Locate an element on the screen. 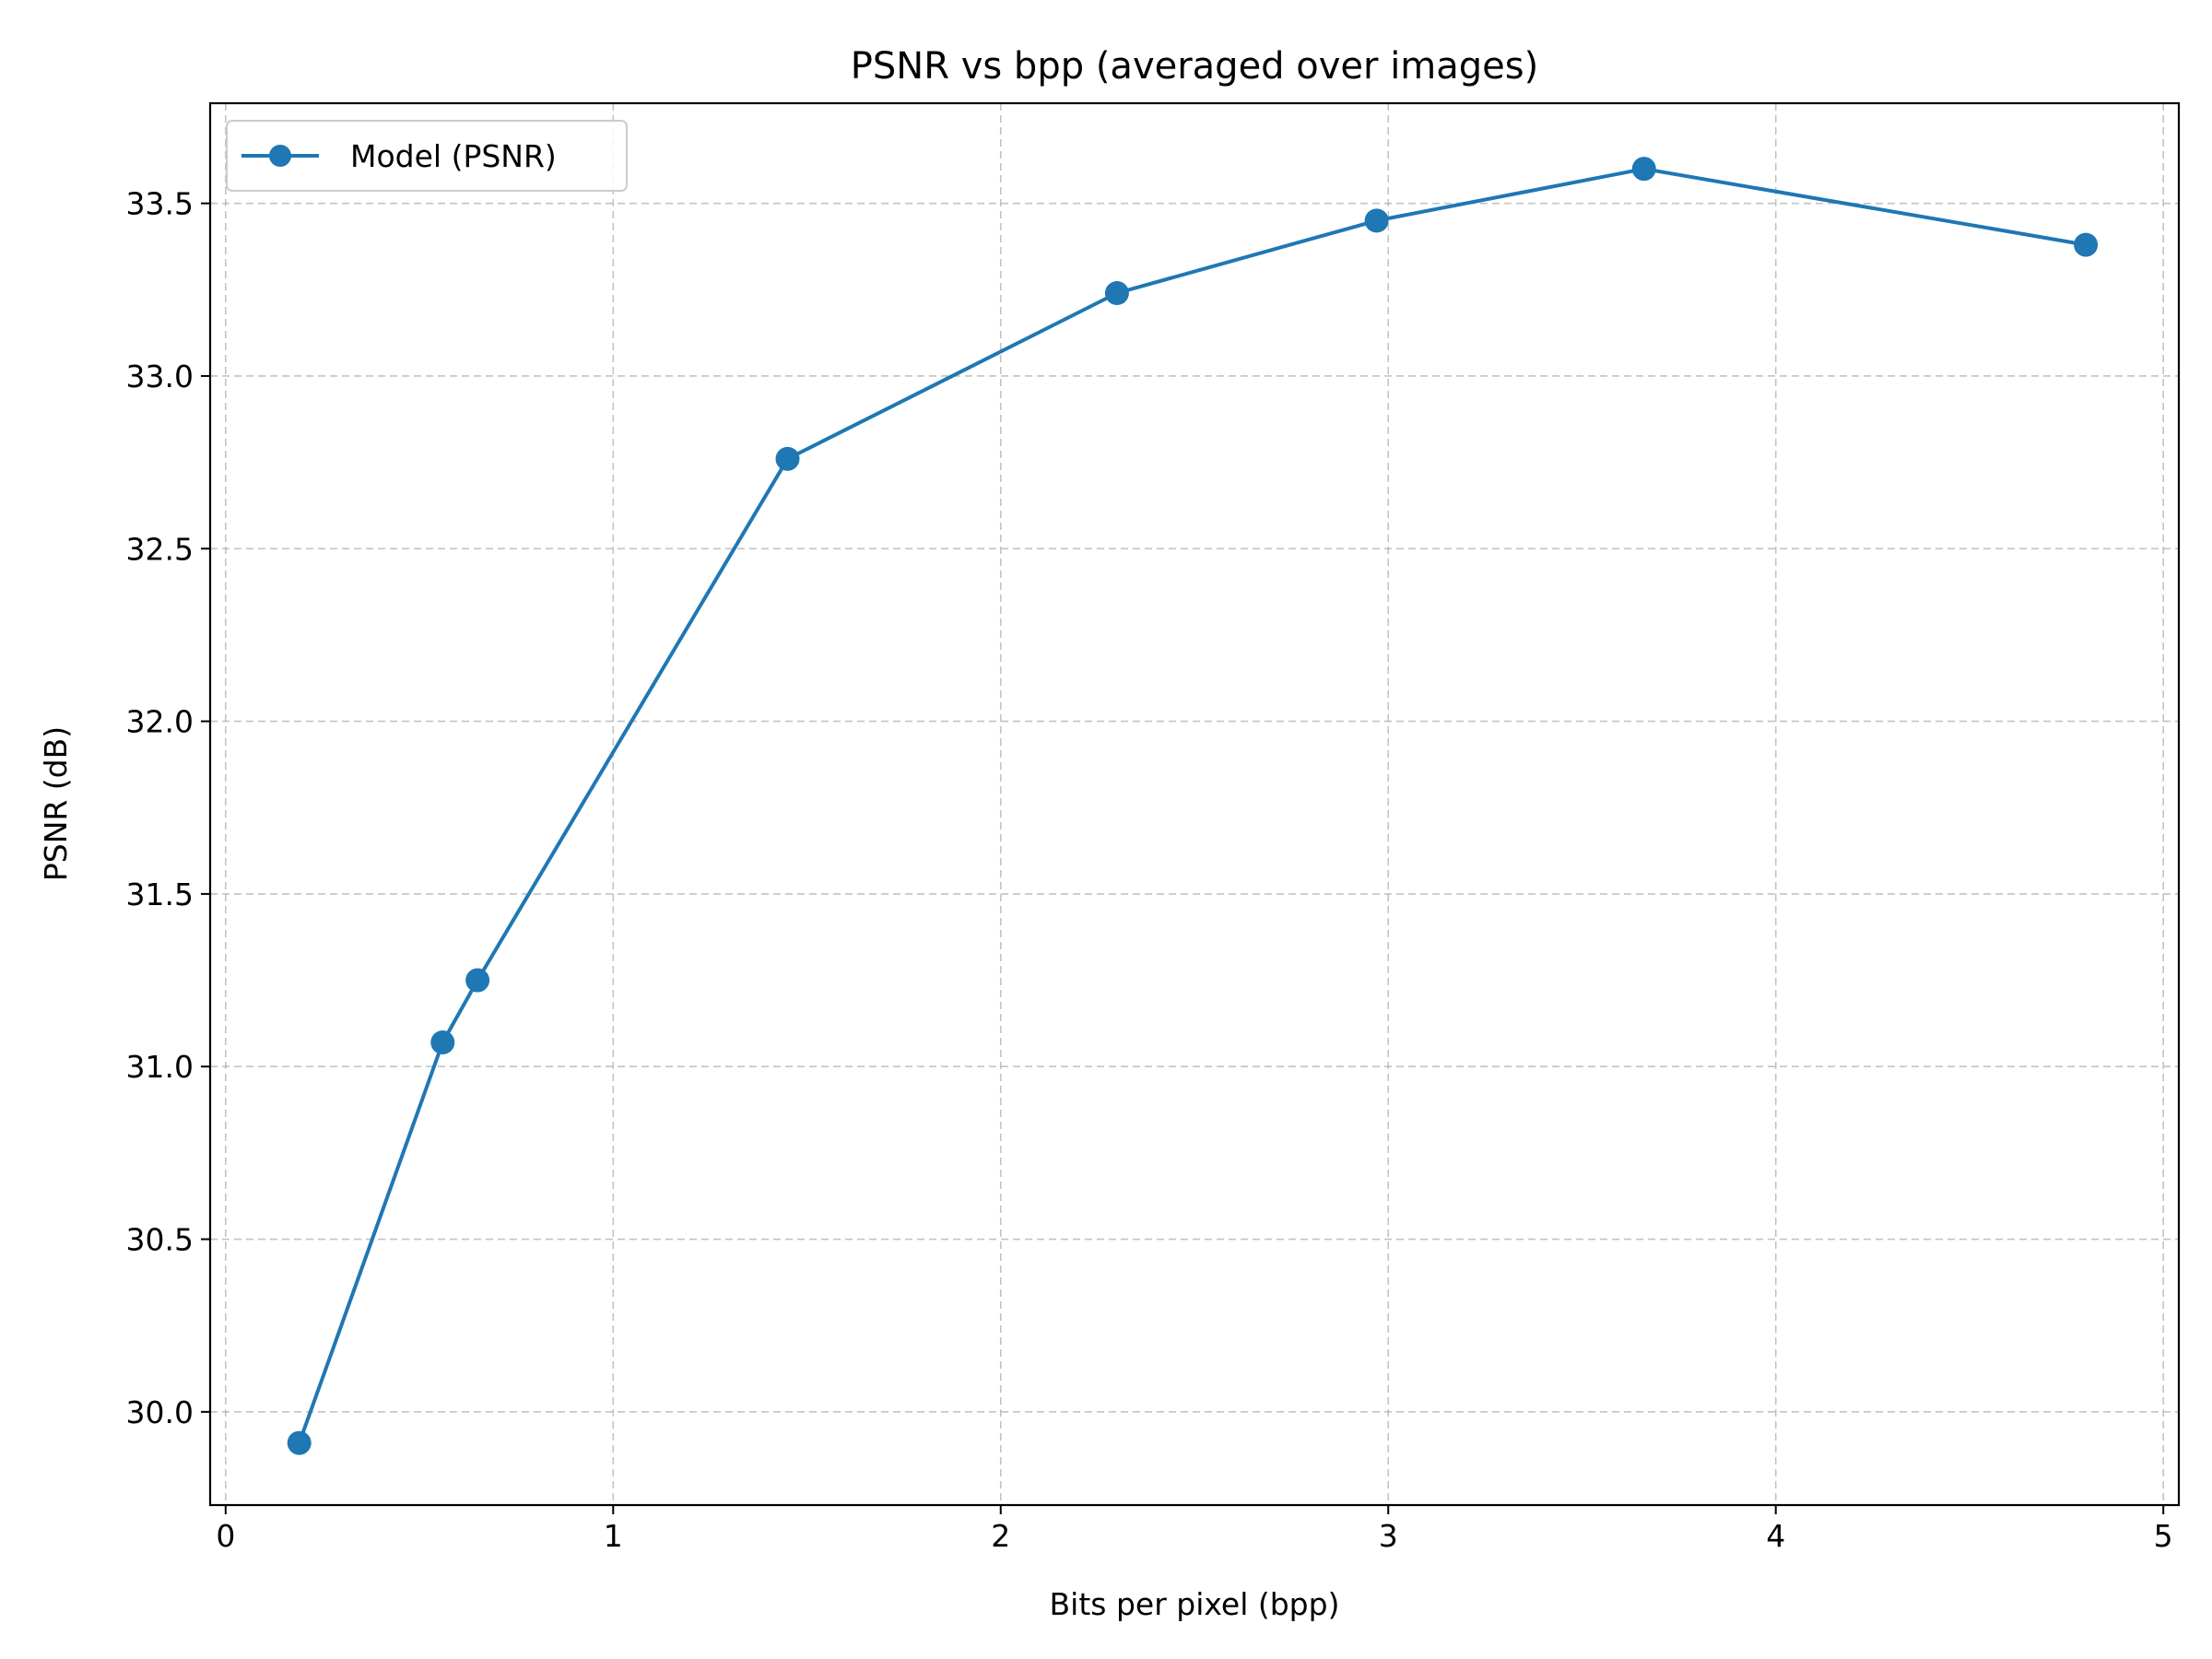 This screenshot has width=2212, height=1659. y-tick-label-4: 32.0 is located at coordinates (160, 722).